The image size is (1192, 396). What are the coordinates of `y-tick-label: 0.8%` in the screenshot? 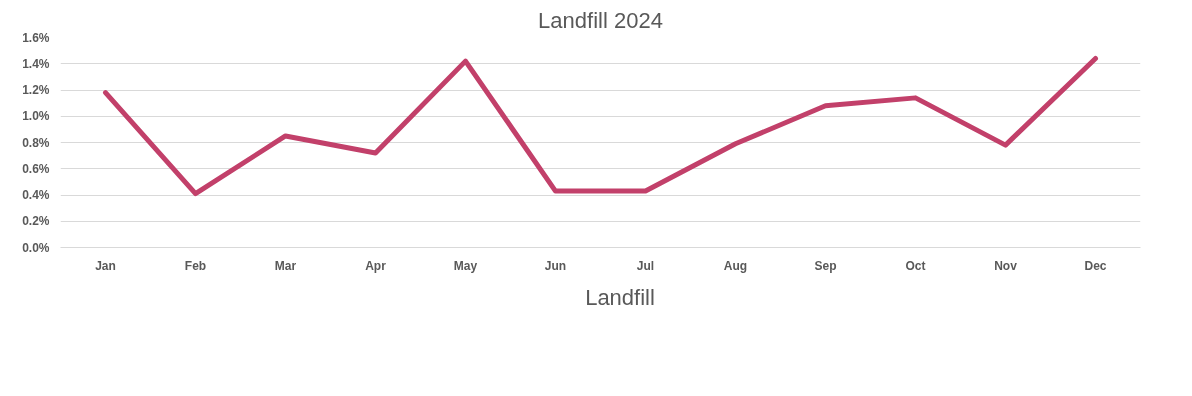 It's located at (36, 142).